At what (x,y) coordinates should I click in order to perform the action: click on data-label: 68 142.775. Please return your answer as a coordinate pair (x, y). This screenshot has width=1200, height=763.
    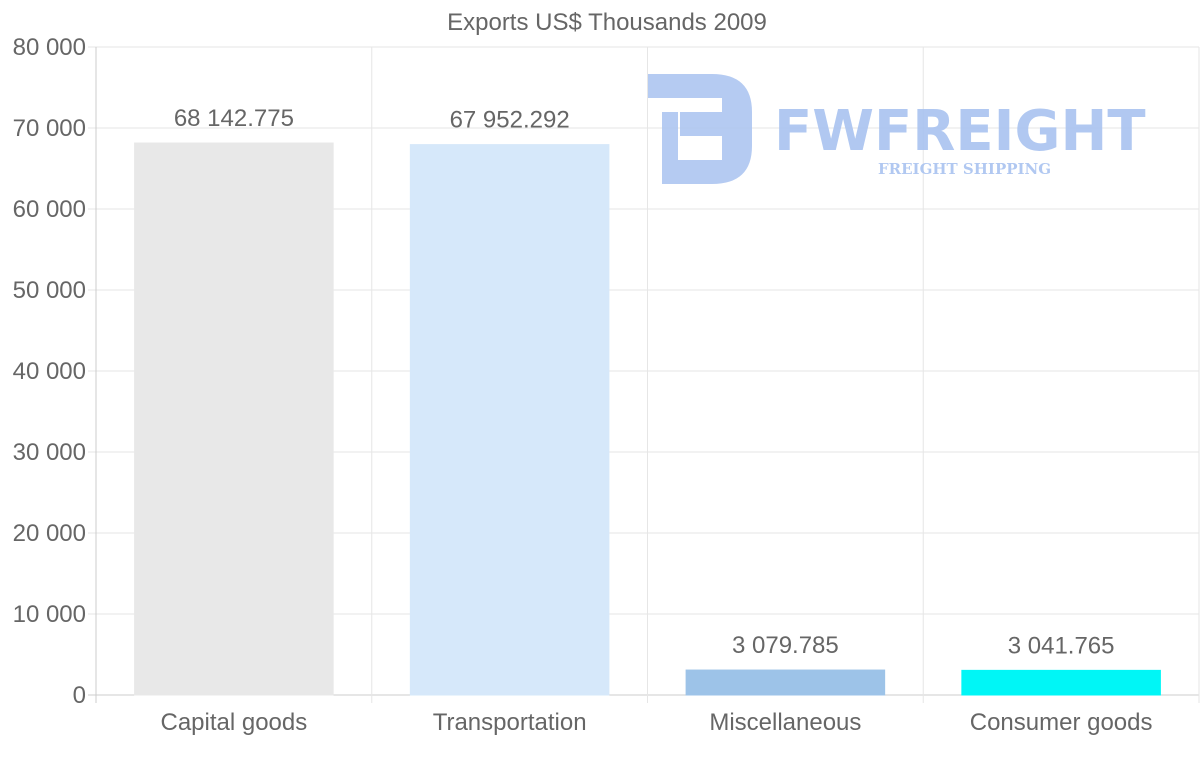
    Looking at the image, I should click on (234, 118).